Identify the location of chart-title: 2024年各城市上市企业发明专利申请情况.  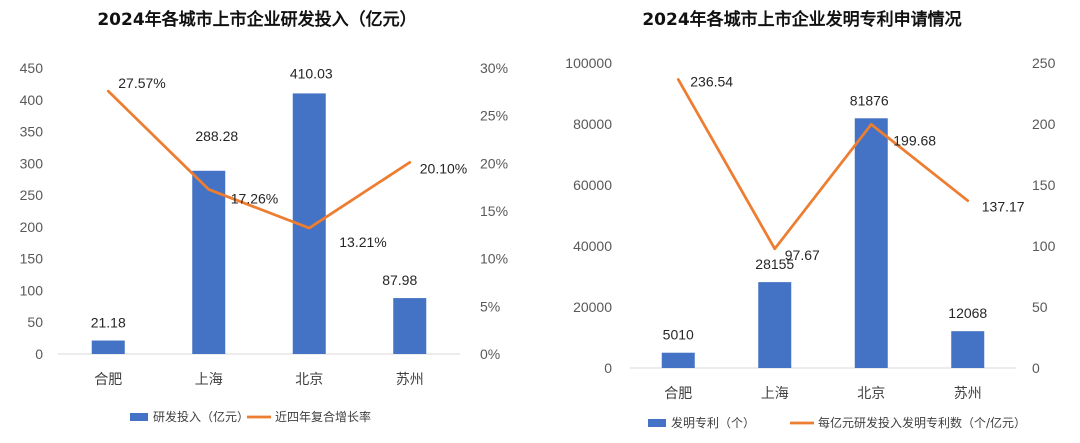
(801, 19).